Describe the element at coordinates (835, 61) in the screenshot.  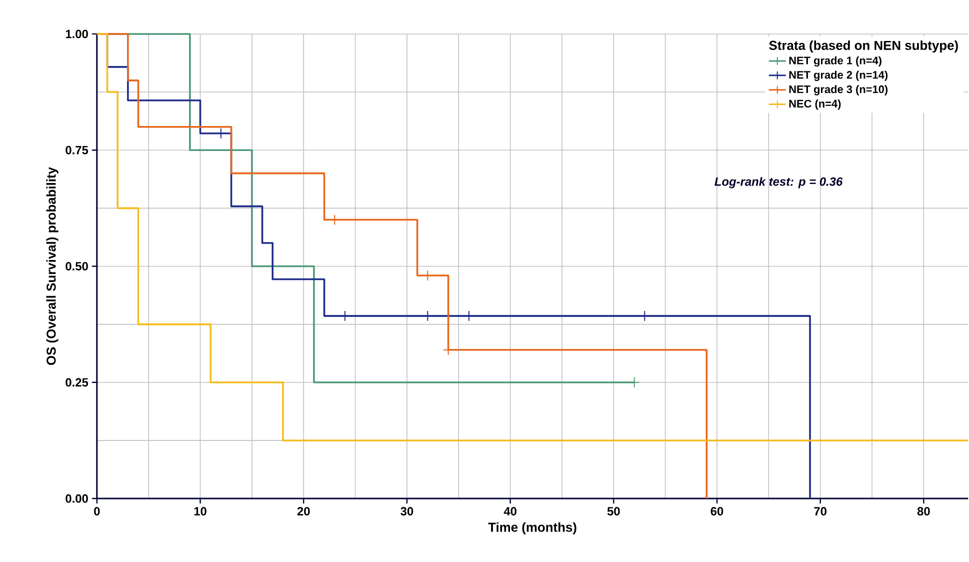
I see `legend-label: NET grade 1 (n=4)` at that location.